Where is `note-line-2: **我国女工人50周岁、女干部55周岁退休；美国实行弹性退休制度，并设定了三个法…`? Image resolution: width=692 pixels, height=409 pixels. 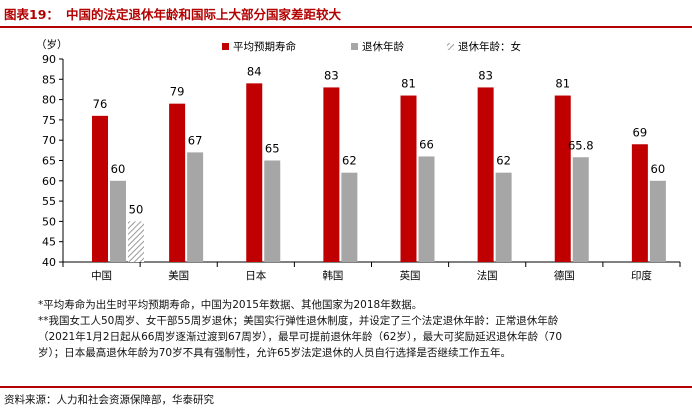 note-line-2: **我国女工人50周岁、女干部55周岁退休；美国实行弹性退休制度，并设定了三个法… is located at coordinates (298, 321).